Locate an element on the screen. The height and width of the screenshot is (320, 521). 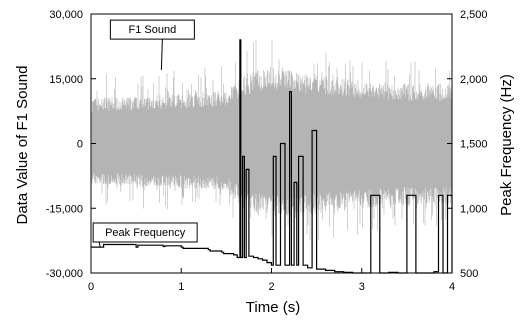
y-right-tick-label: 2,000 is located at coordinates (474, 80).